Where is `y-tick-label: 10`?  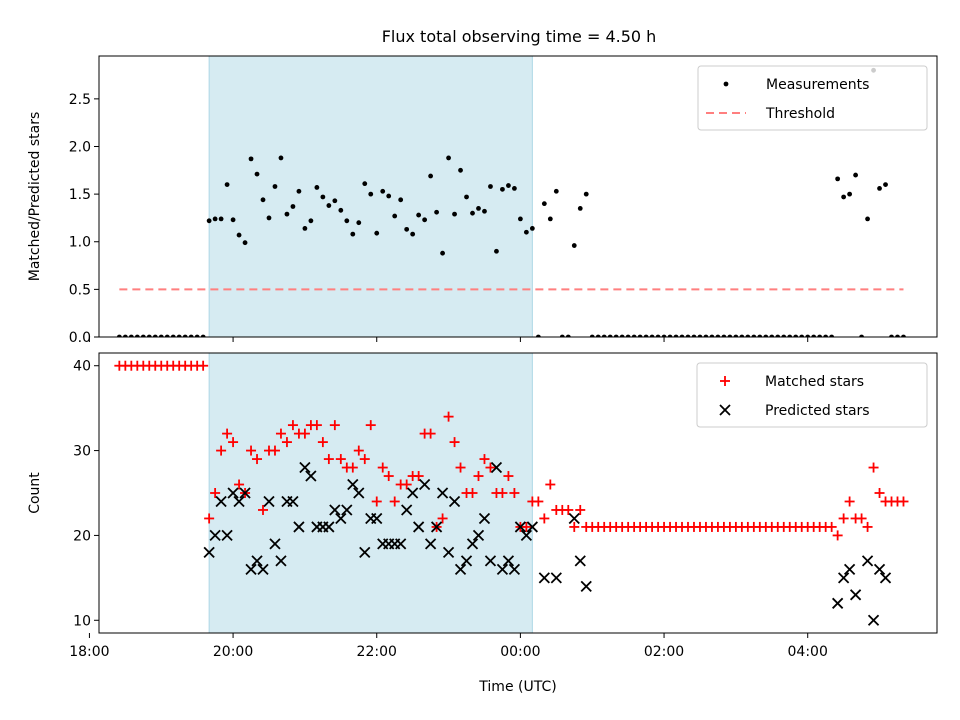
y-tick-label: 10 is located at coordinates (82, 621).